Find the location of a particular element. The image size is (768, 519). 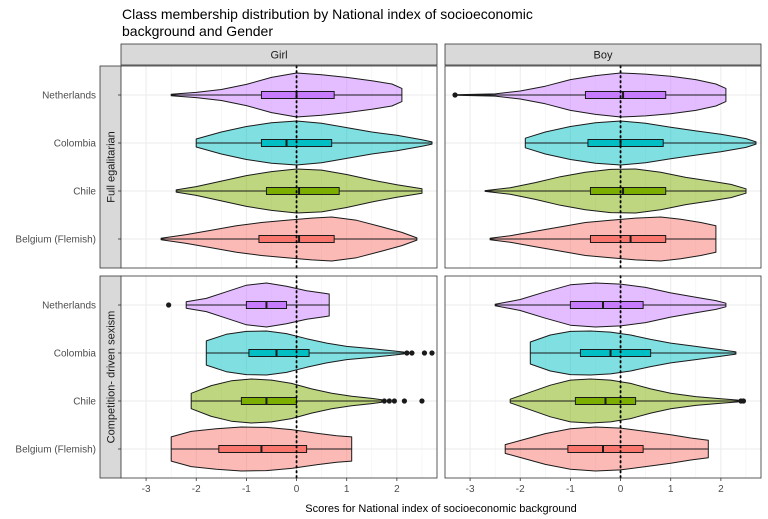

panel-competition-driven-sexism-boy-chile-outlier is located at coordinates (743, 401).